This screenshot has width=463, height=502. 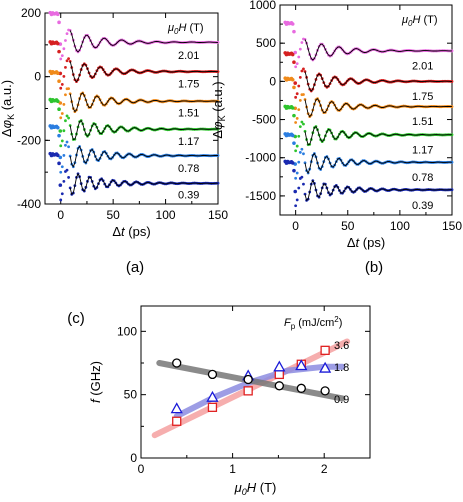 What do you see at coordinates (341, 346) in the screenshot?
I see `series-label: 3.6` at bounding box center [341, 346].